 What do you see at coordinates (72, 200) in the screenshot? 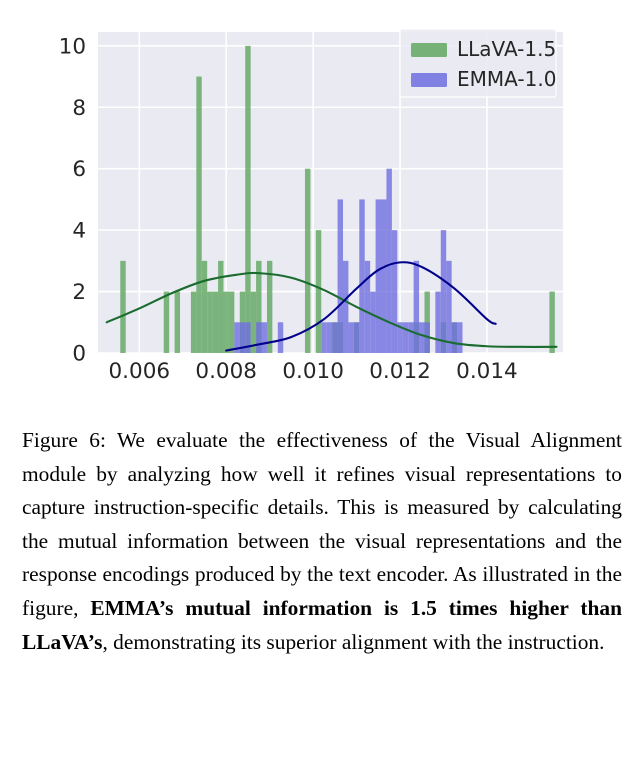
I see `y-axis-tick-labels: 0 2 4 6 8 10` at bounding box center [72, 200].